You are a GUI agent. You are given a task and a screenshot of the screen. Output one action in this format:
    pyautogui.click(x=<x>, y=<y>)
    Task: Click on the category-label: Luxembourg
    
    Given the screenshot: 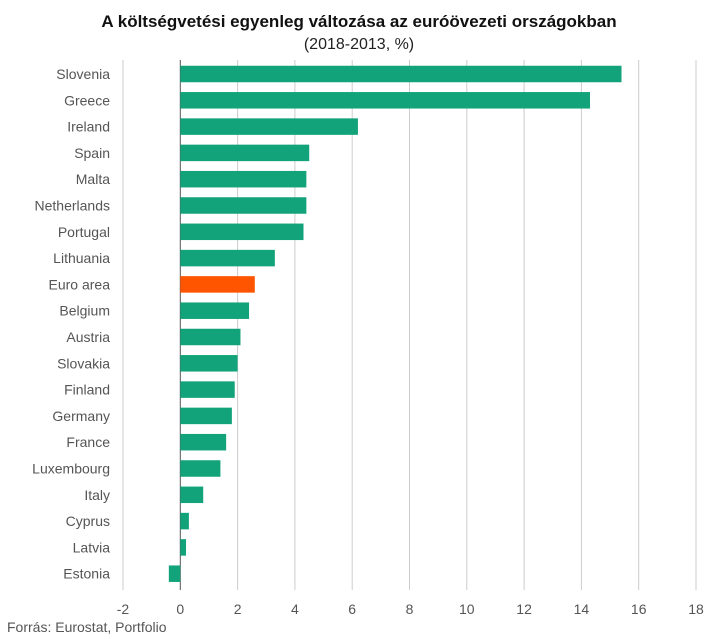 What is the action you would take?
    pyautogui.click(x=71, y=469)
    